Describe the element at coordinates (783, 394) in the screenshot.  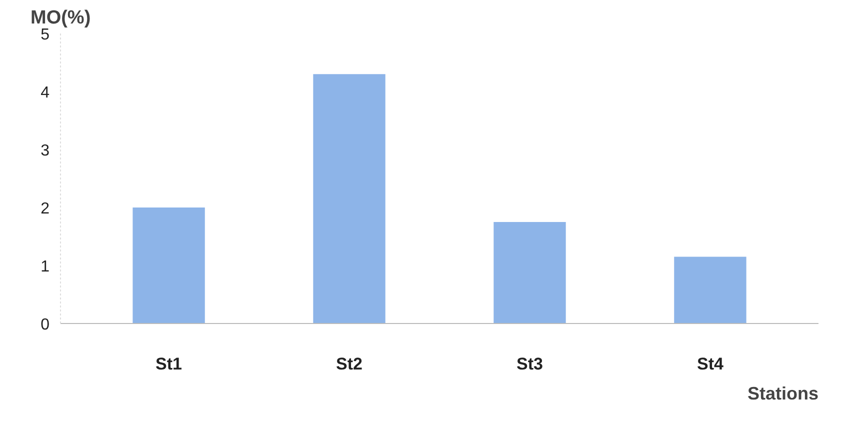
I see `x-axis-title: Stations` at that location.